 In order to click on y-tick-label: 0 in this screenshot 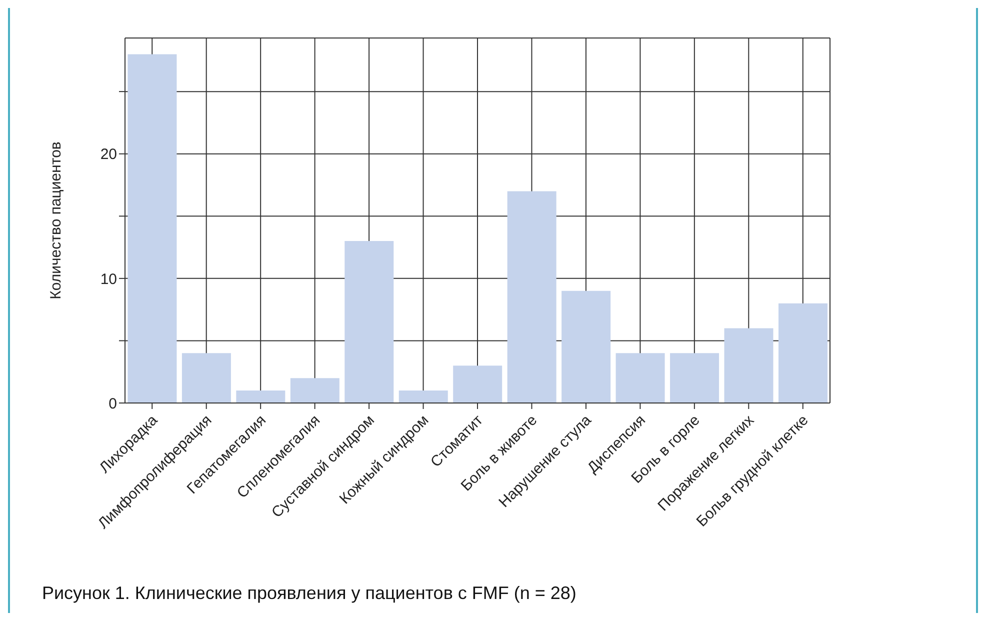, I will do `click(112, 403)`.